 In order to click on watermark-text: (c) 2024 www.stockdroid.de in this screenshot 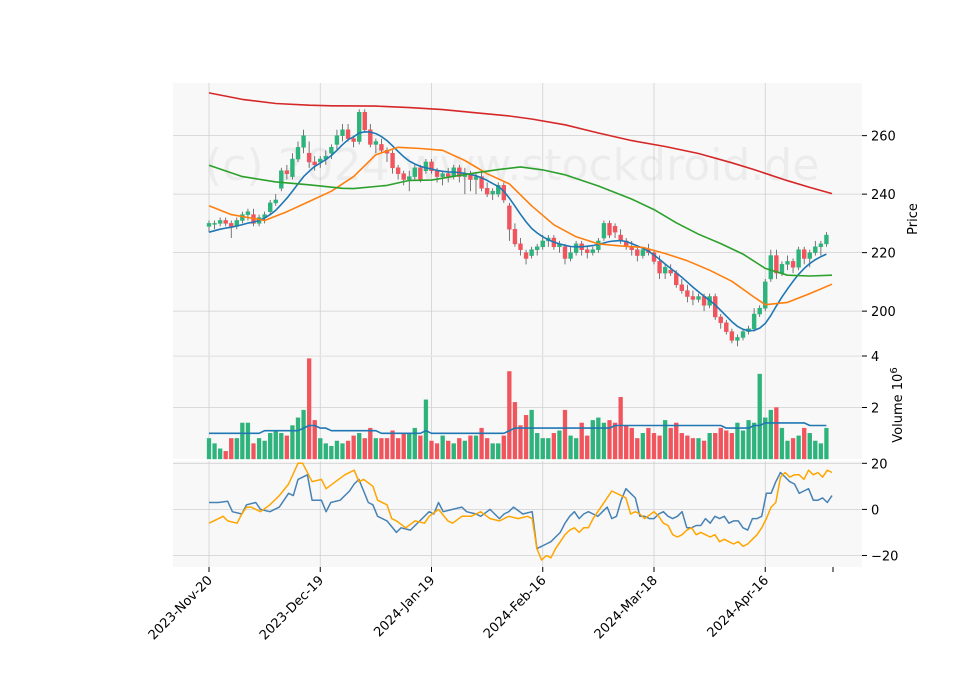, I will do `click(512, 165)`.